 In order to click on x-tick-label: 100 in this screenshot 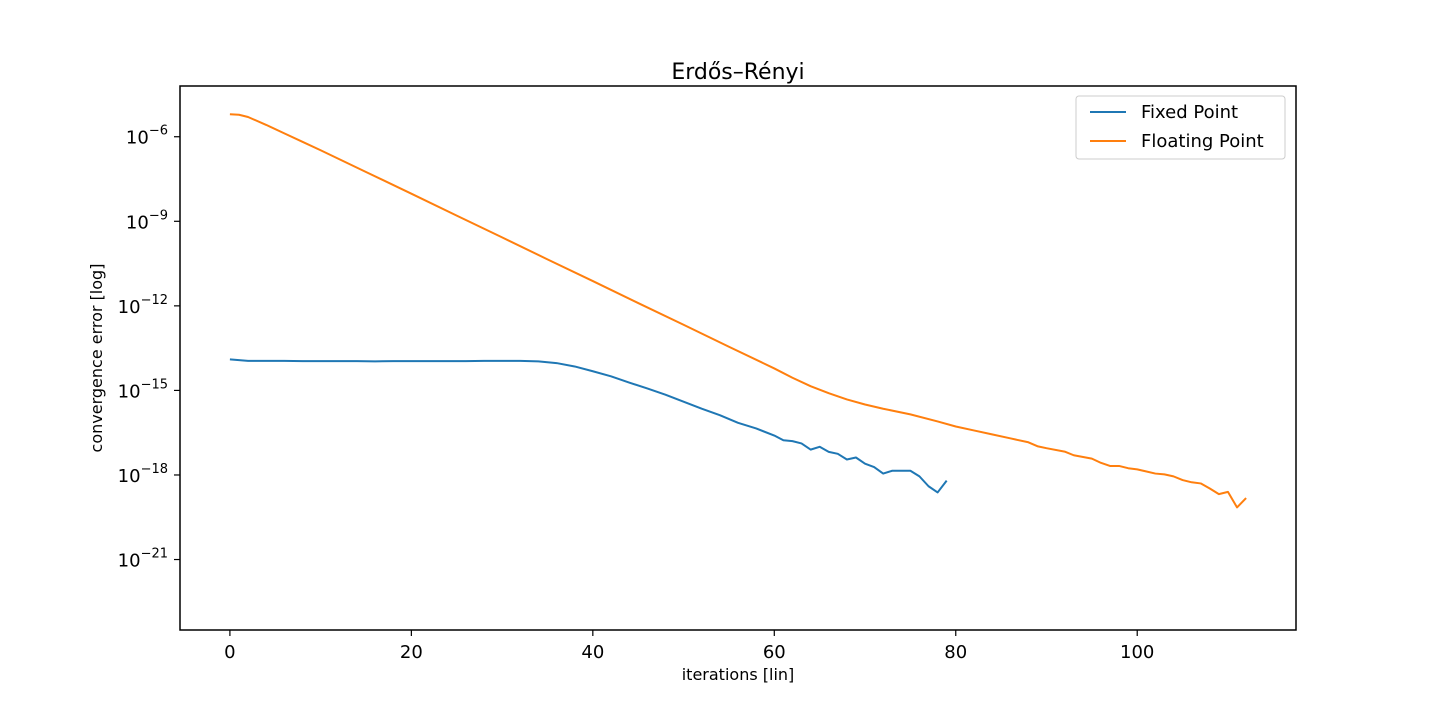, I will do `click(1137, 652)`.